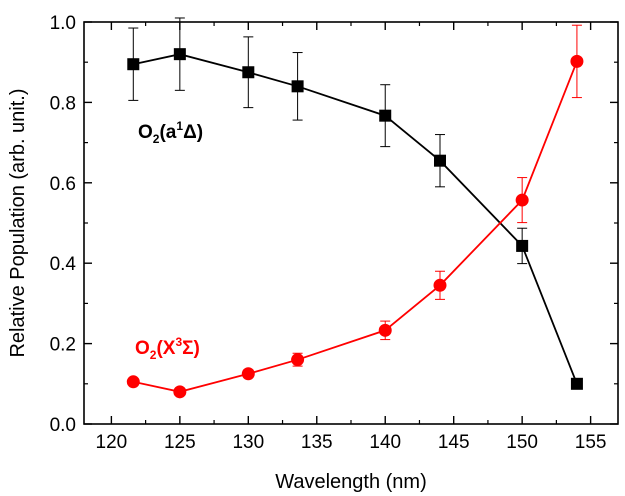 This screenshot has height=496, width=625. I want to click on x-tick-label: 140, so click(385, 442).